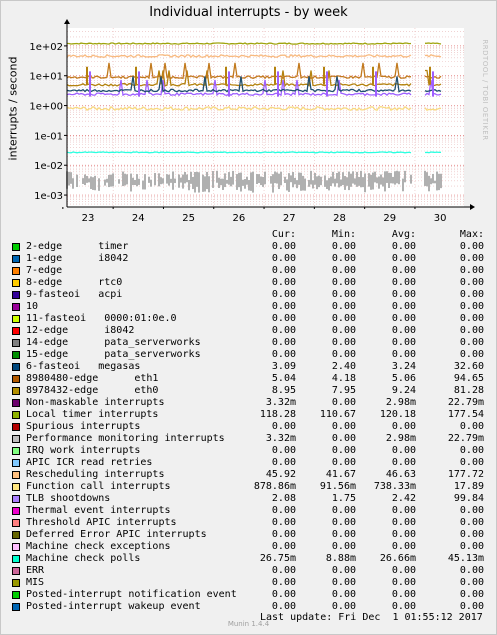  Describe the element at coordinates (400, 474) in the screenshot. I see `legend-avg: 46.63` at that location.